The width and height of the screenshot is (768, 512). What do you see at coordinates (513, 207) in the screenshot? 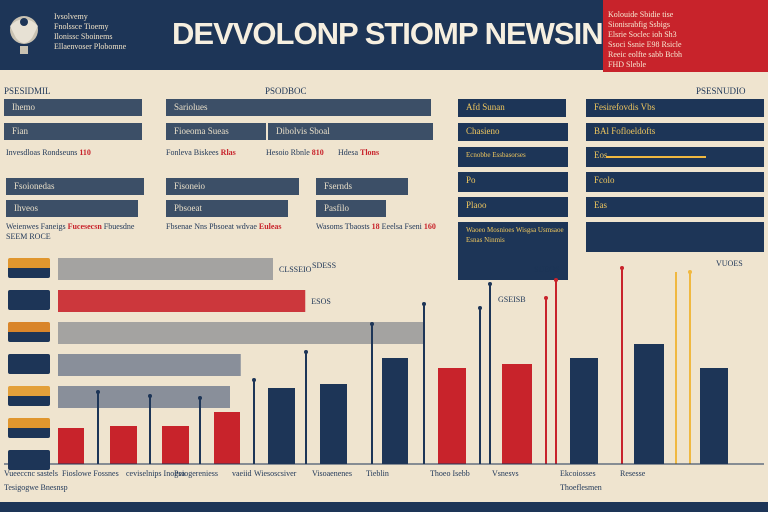
I see `panel-row: Plaoo` at bounding box center [513, 207].